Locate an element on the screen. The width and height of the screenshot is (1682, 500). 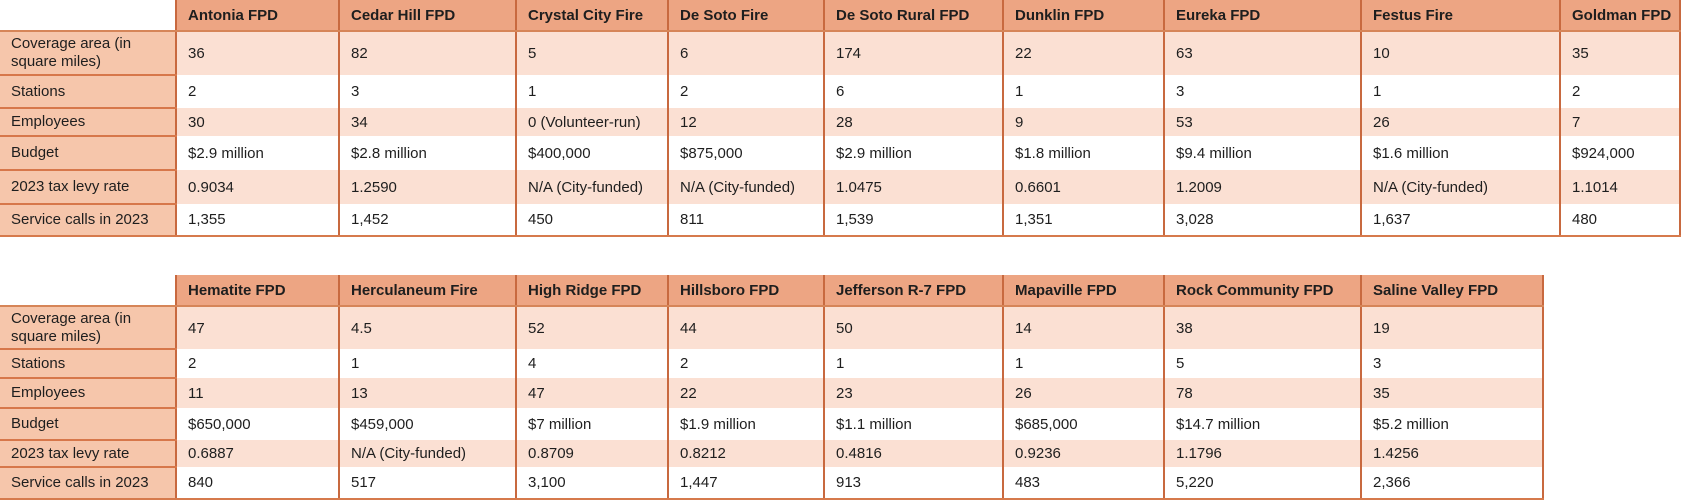
cell: 0.6601 is located at coordinates (1083, 187).